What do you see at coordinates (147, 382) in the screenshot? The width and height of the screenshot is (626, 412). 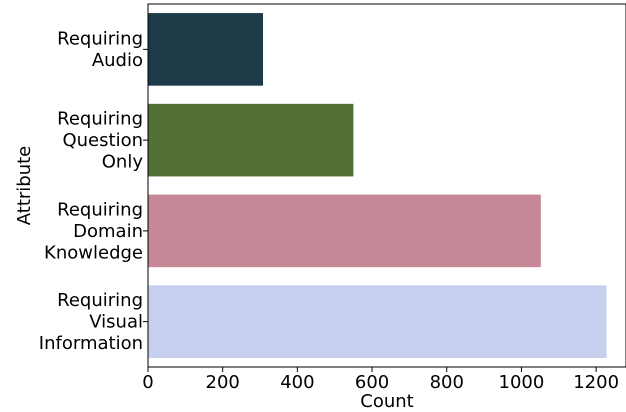 I see `x-tick-label: 0` at bounding box center [147, 382].